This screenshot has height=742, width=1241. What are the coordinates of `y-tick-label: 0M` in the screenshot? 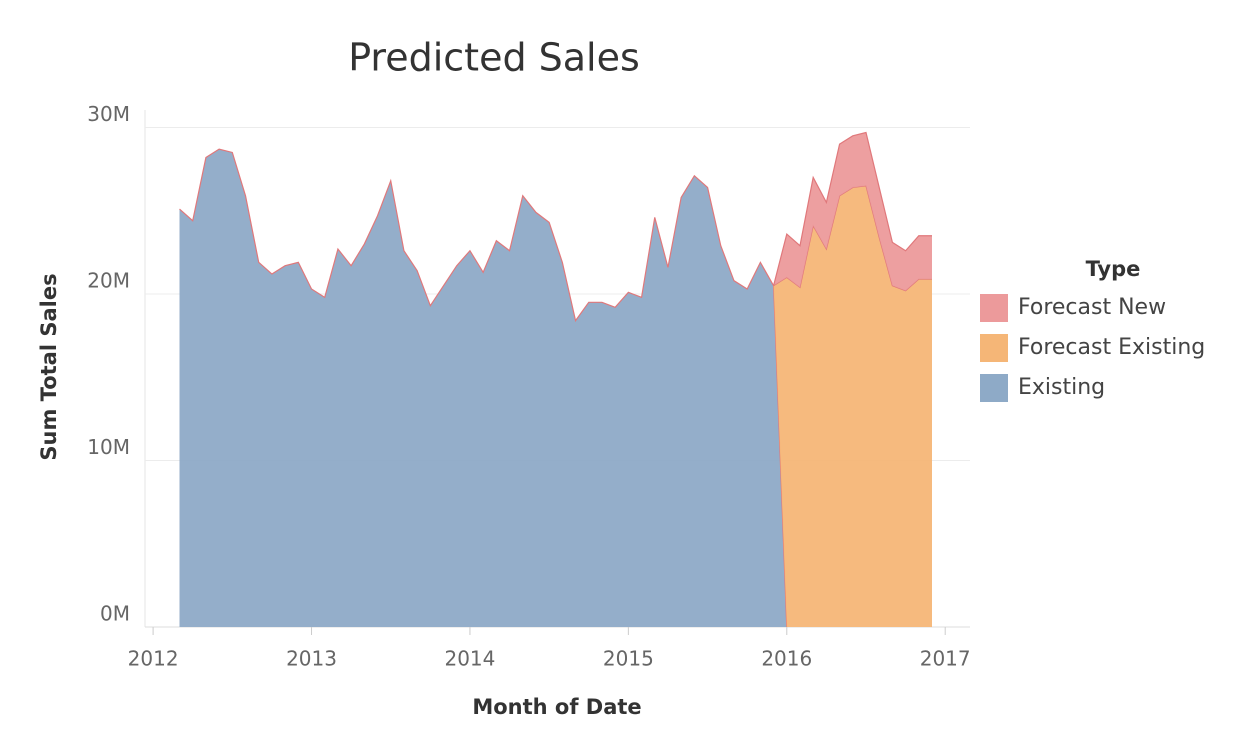 It's located at (115, 614).